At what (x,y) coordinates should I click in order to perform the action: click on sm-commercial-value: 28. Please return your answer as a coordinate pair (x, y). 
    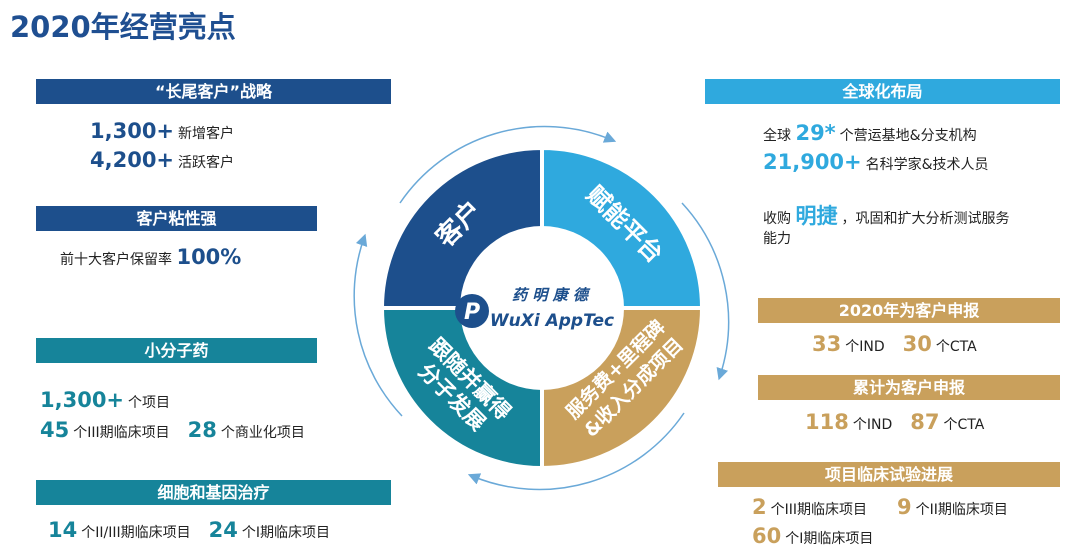
    Looking at the image, I should click on (202, 430).